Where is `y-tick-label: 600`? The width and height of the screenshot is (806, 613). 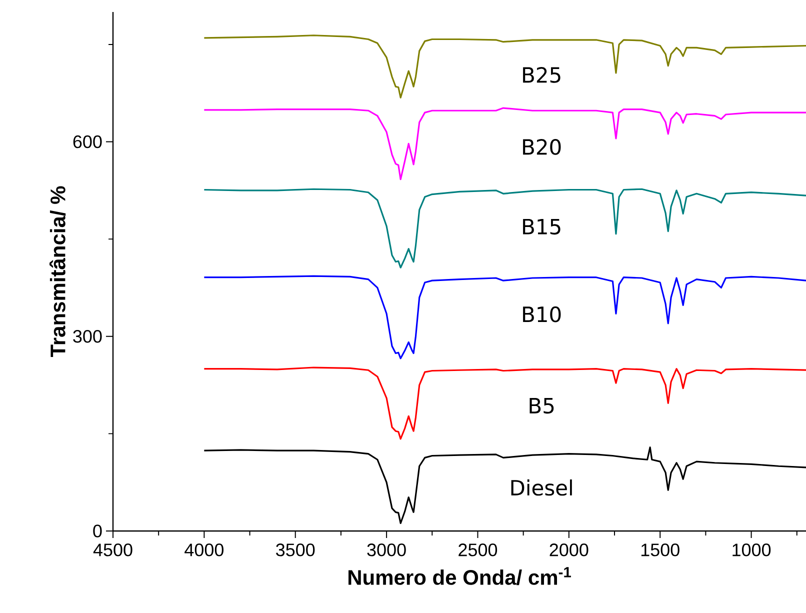 y-tick-label: 600 is located at coordinates (87, 141).